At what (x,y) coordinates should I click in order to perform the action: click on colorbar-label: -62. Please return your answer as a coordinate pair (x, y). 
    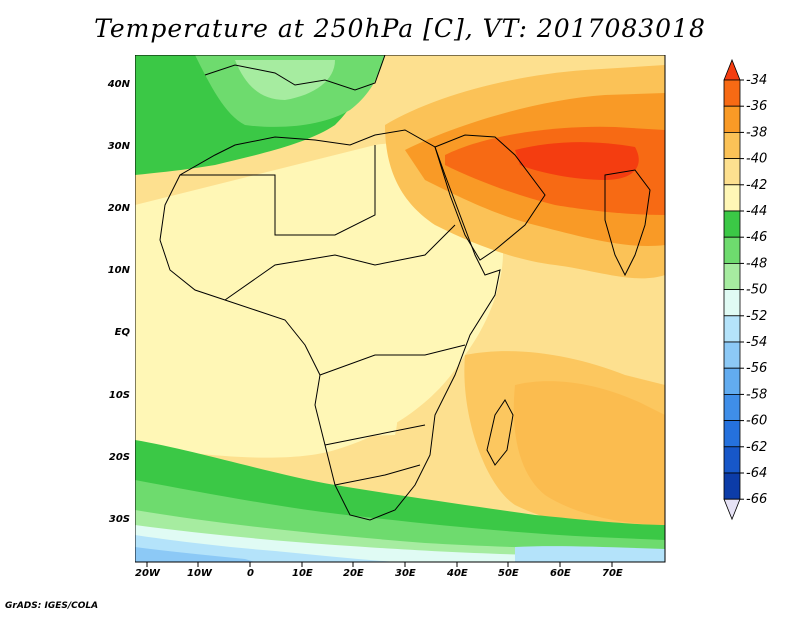
    Looking at the image, I should click on (756, 447).